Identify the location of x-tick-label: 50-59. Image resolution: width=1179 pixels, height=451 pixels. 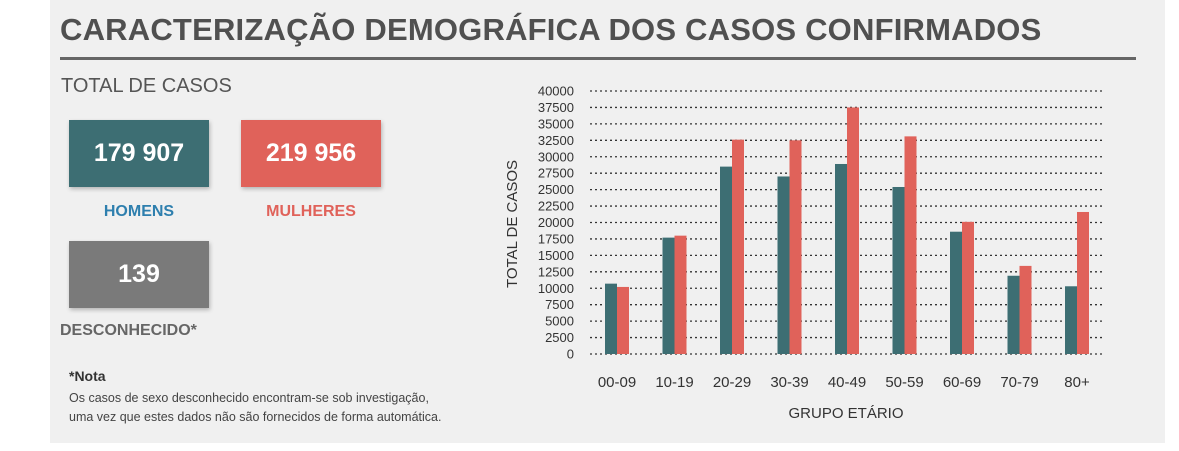
(904, 382).